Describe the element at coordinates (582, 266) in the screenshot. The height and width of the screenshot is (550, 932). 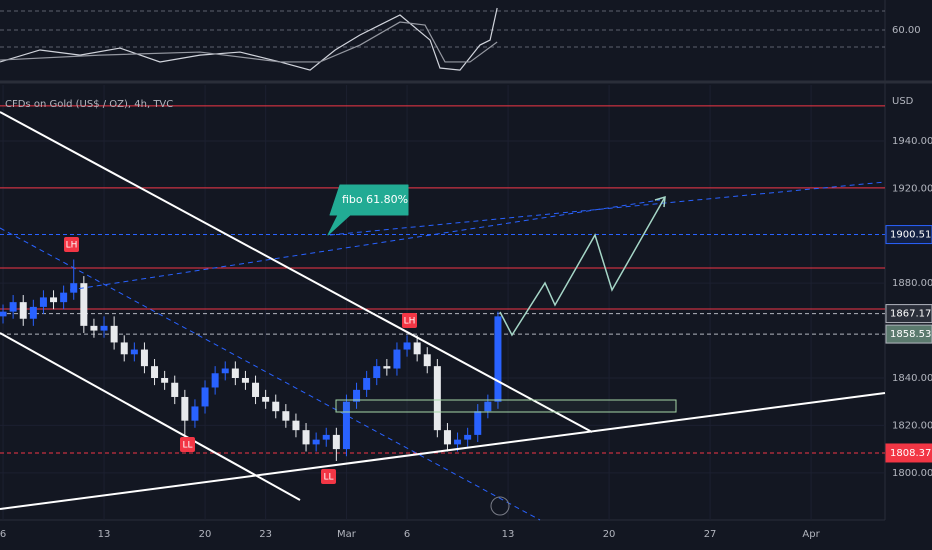
I see `projection` at that location.